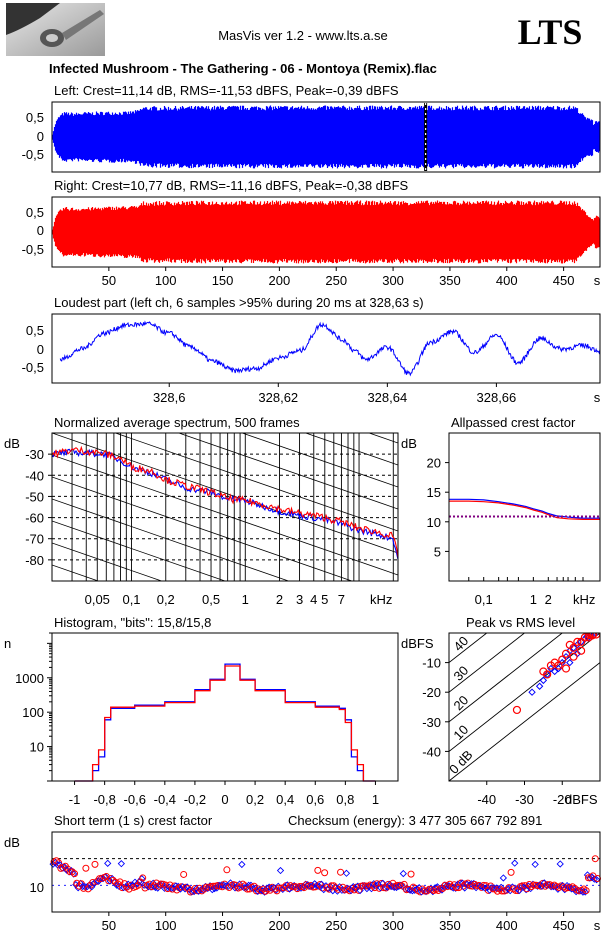  Describe the element at coordinates (34, 560) in the screenshot. I see `ytick-label: -80` at that location.